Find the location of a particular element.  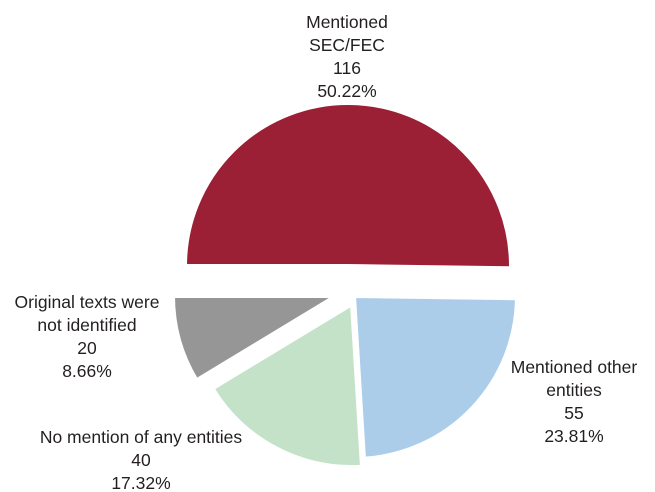

slice-label-count: 116 is located at coordinates (347, 68).